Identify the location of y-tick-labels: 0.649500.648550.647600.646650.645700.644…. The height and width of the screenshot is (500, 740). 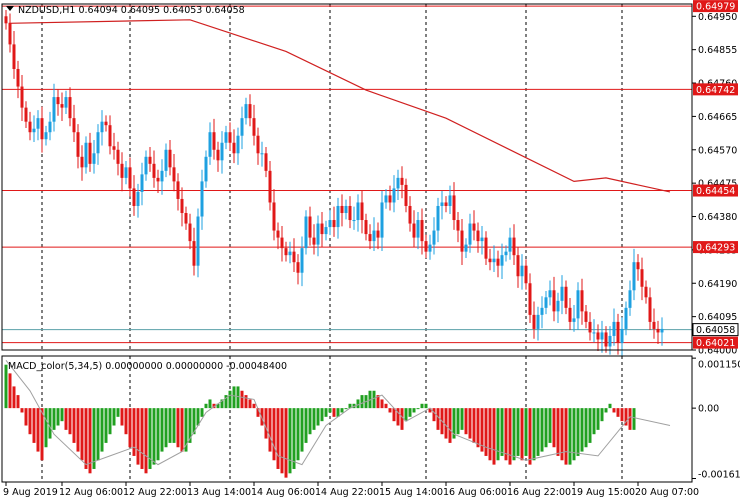
(714, 184).